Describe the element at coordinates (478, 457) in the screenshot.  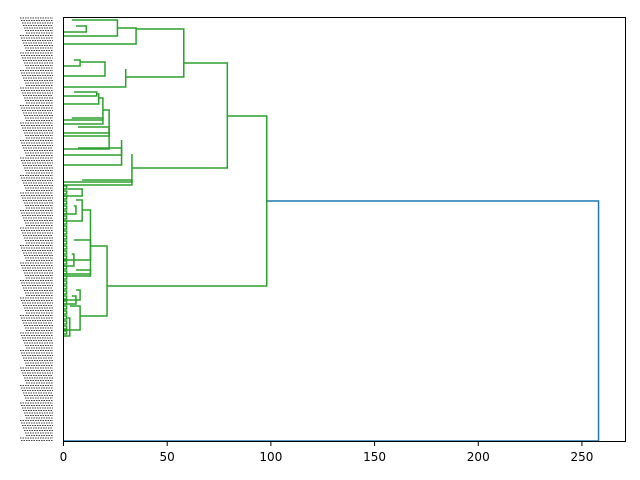
I see `x-tick-label: 200` at that location.